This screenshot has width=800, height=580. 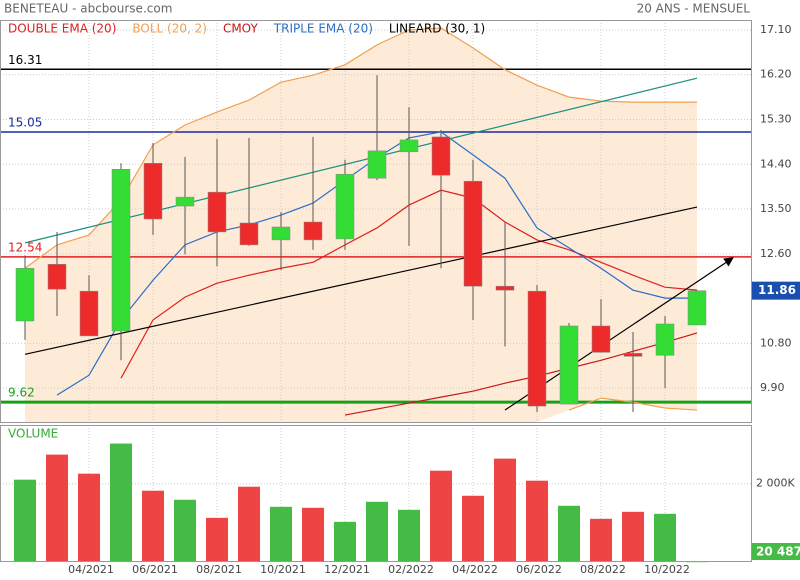 I want to click on y-tick-label: 12.60, so click(x=776, y=253).